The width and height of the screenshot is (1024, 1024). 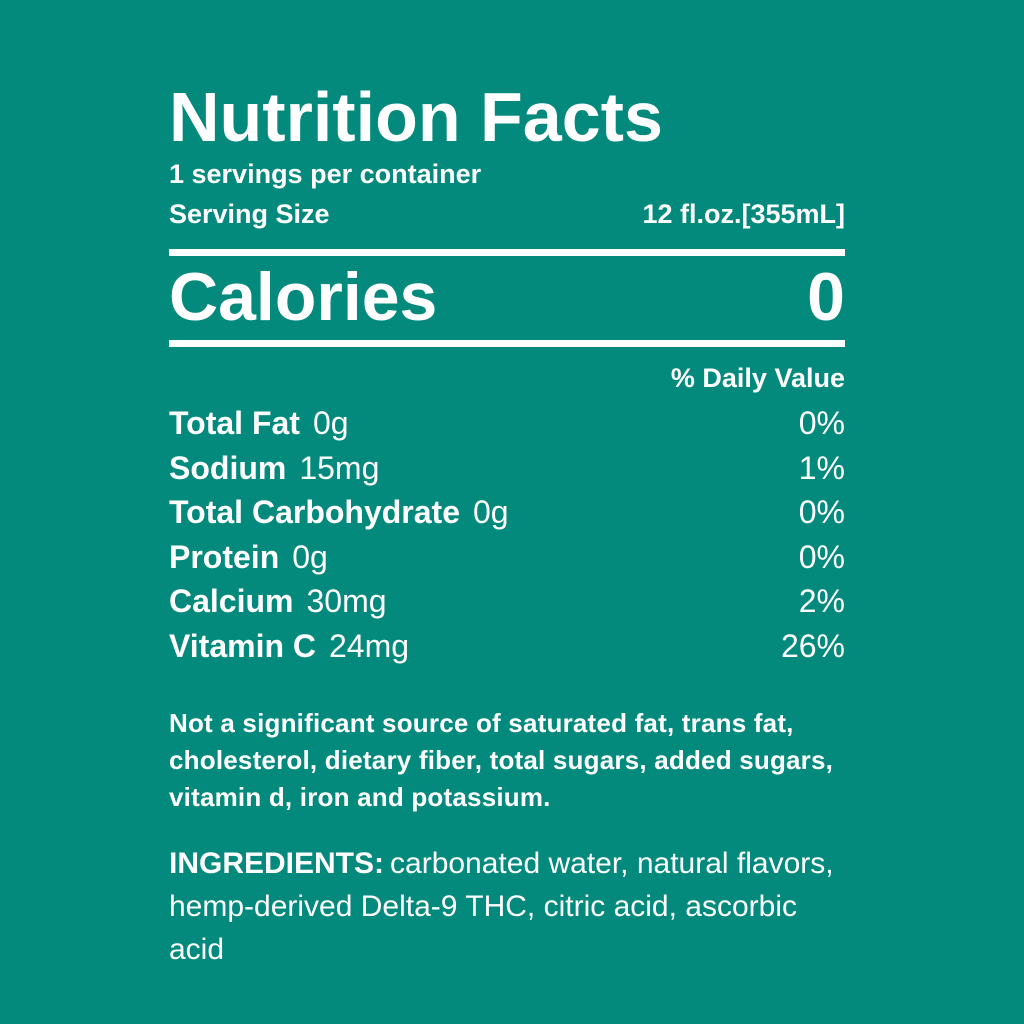 I want to click on nutrient-name-amount: Total Fat 0g, so click(x=259, y=423).